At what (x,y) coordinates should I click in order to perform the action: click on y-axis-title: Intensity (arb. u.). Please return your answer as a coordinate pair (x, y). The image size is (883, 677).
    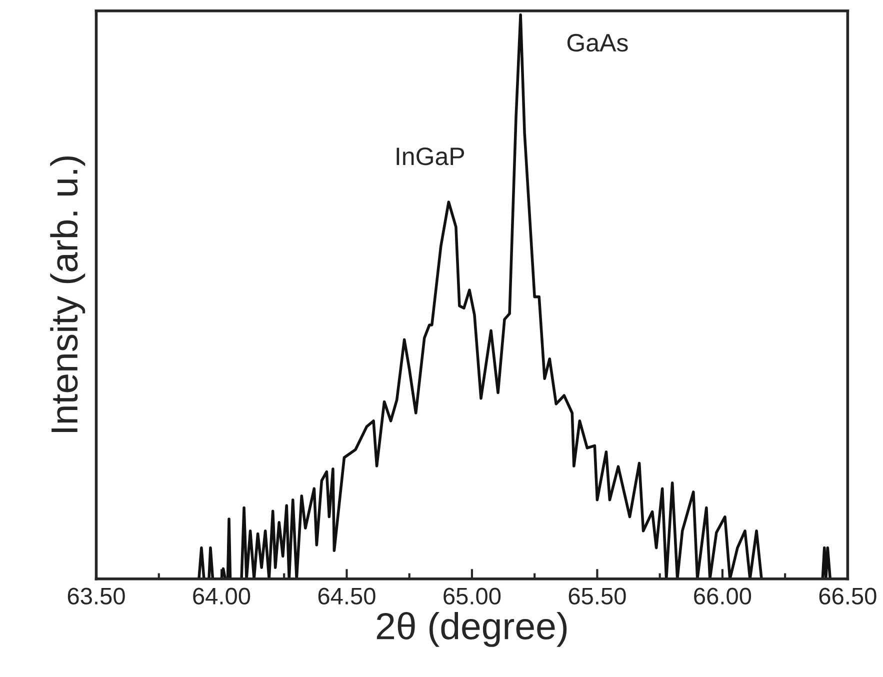
    Looking at the image, I should click on (68, 294).